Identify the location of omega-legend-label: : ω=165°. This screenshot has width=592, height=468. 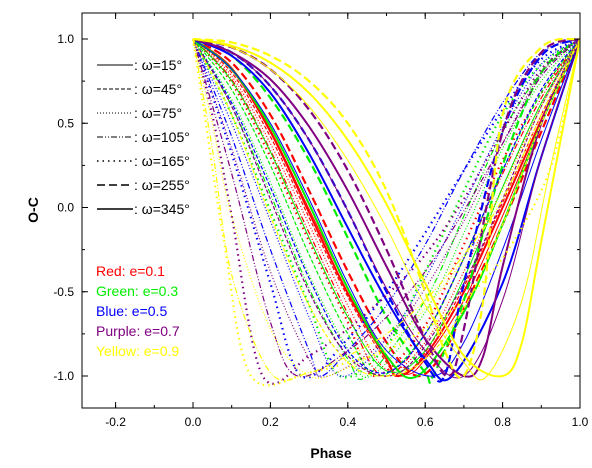
(162, 161).